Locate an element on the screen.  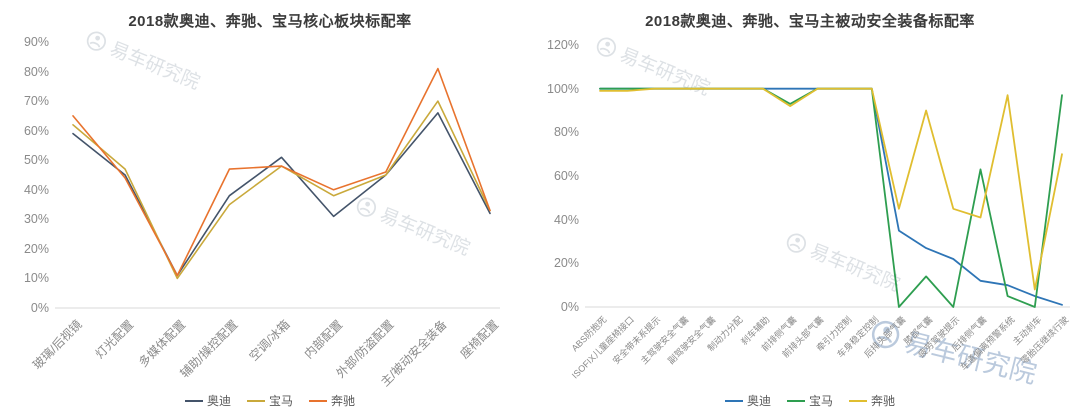
y-axis-tick-label: 10% is located at coordinates (36, 278).